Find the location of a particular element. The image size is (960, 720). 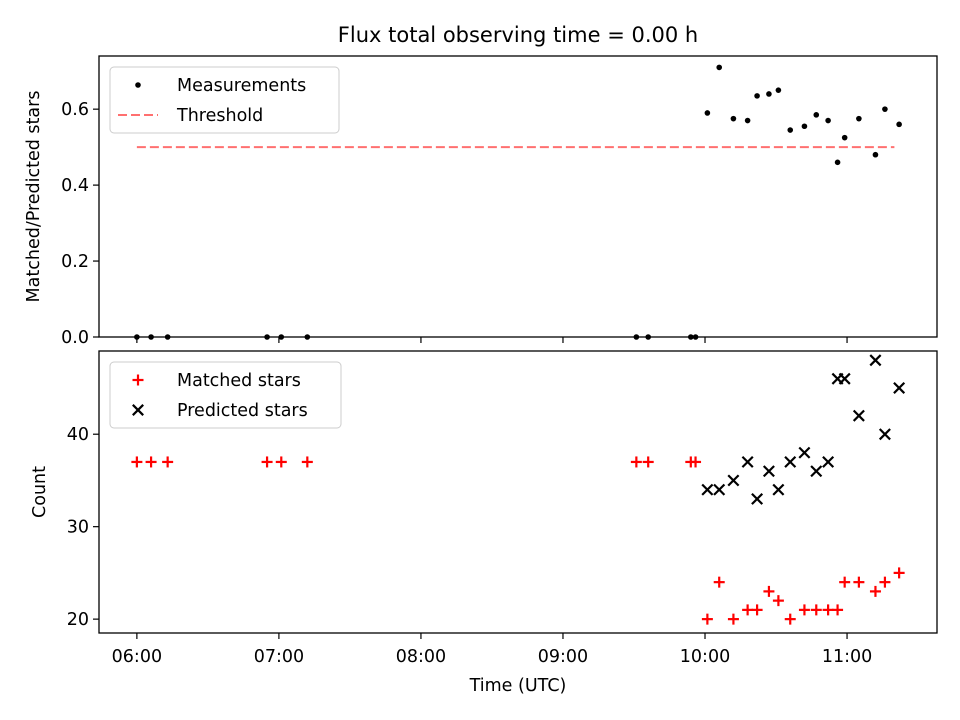

legend-label-predicted-stars: Predicted stars is located at coordinates (242, 411).